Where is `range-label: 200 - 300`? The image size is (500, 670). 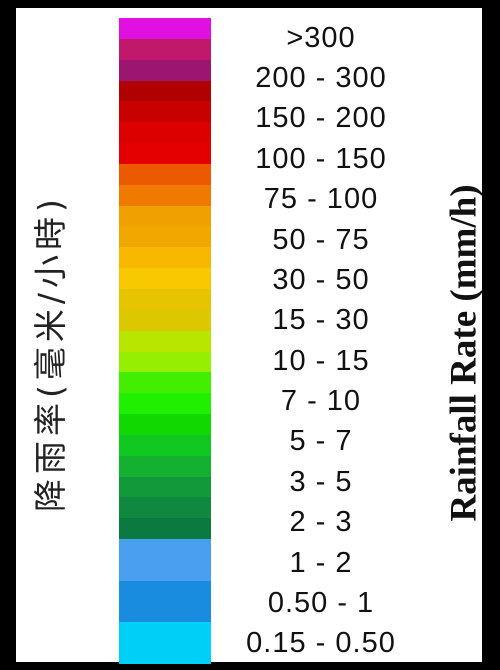
range-label: 200 - 300 is located at coordinates (321, 78).